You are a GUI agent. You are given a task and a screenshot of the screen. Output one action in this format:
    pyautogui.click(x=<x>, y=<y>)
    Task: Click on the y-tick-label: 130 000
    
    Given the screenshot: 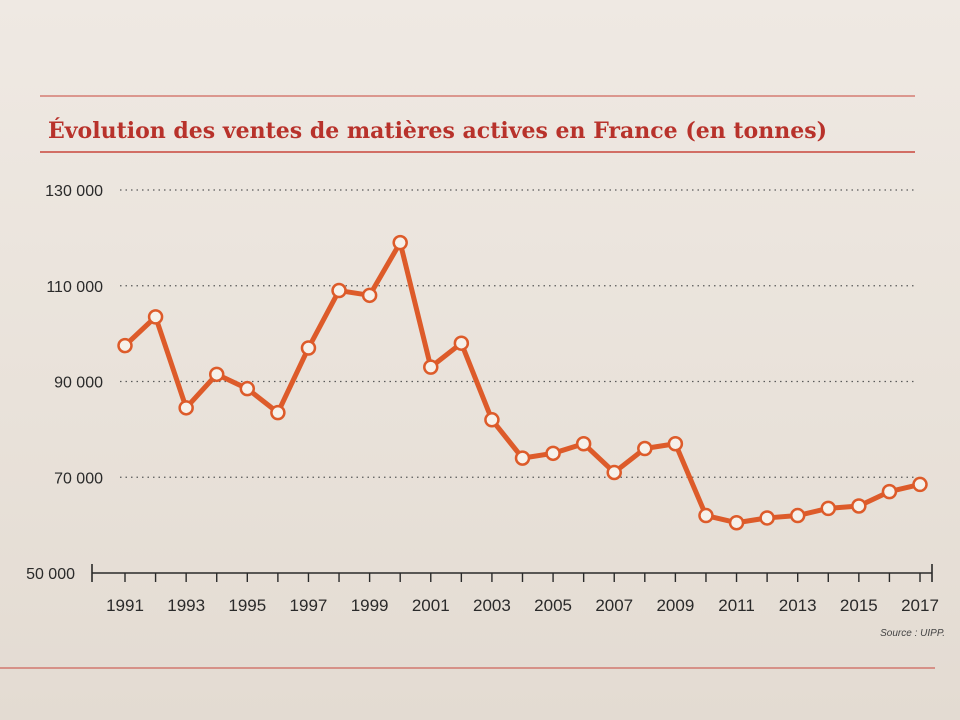 What is the action you would take?
    pyautogui.click(x=74, y=191)
    